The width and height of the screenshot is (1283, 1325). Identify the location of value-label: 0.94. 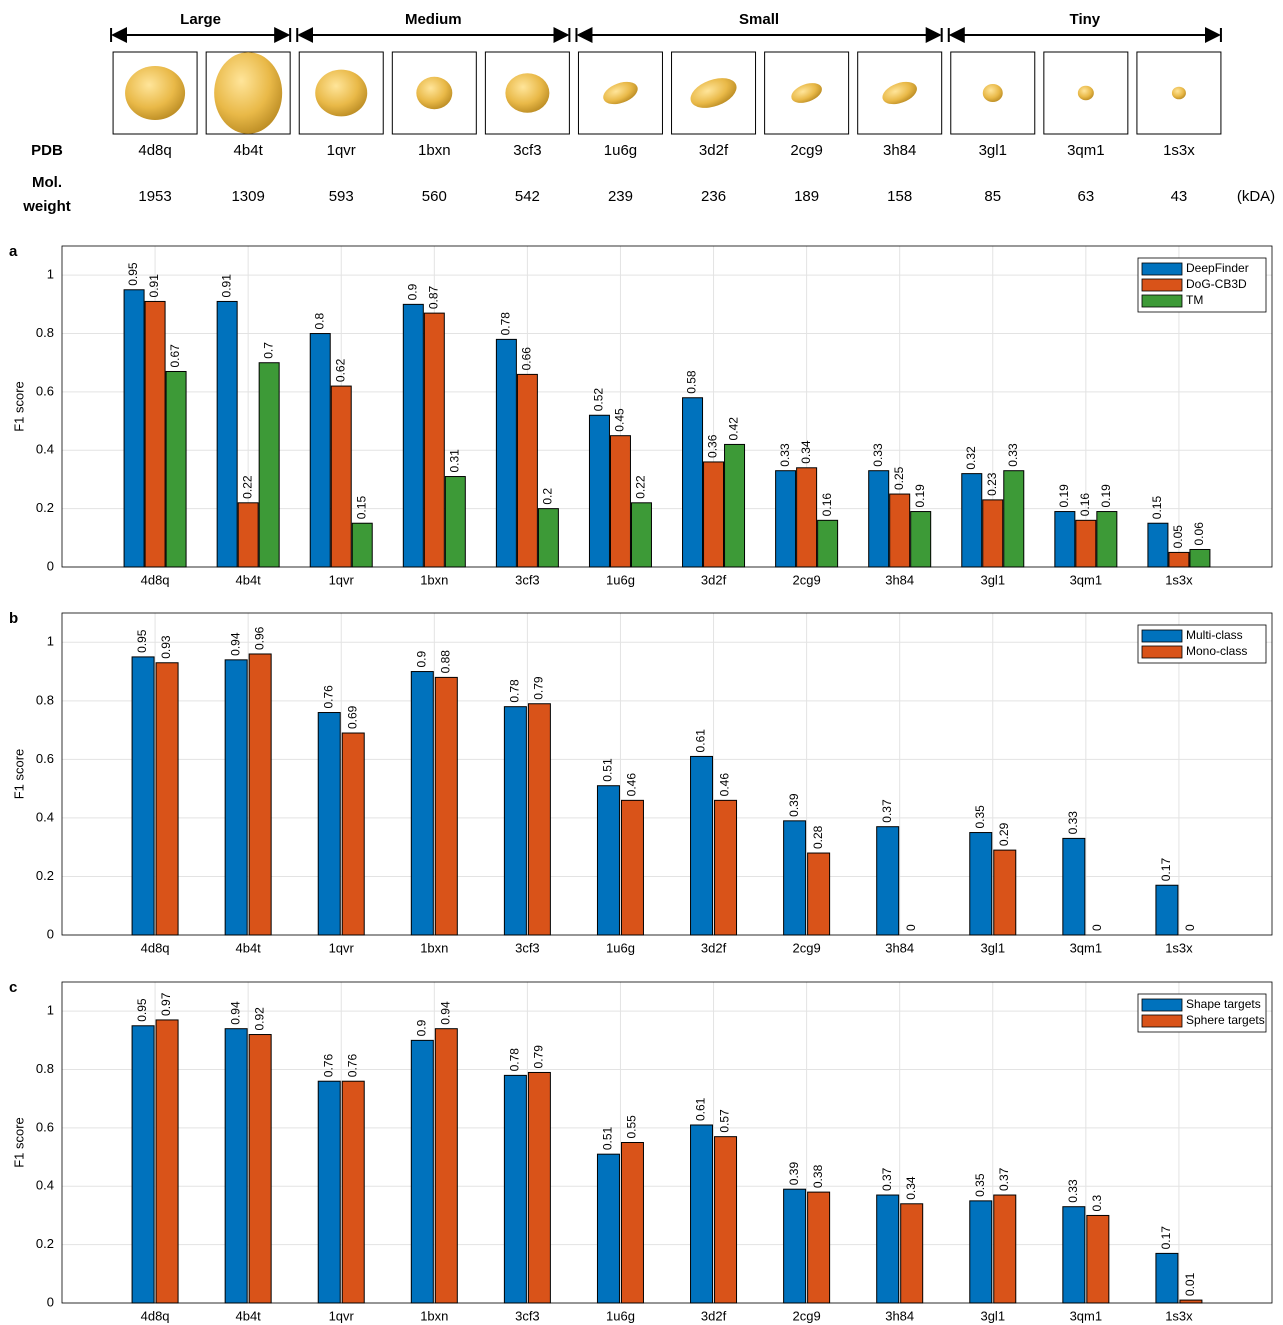
(235, 1013).